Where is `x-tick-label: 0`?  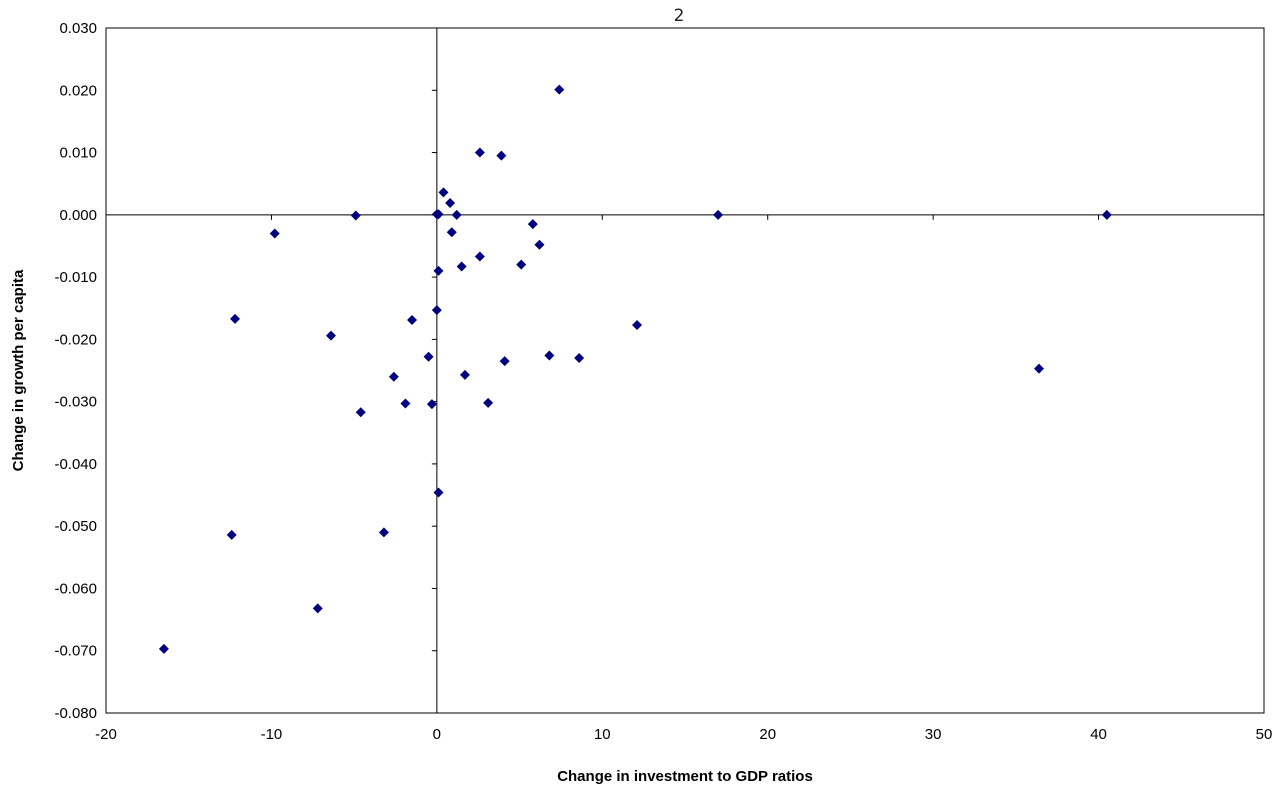 x-tick-label: 0 is located at coordinates (437, 734).